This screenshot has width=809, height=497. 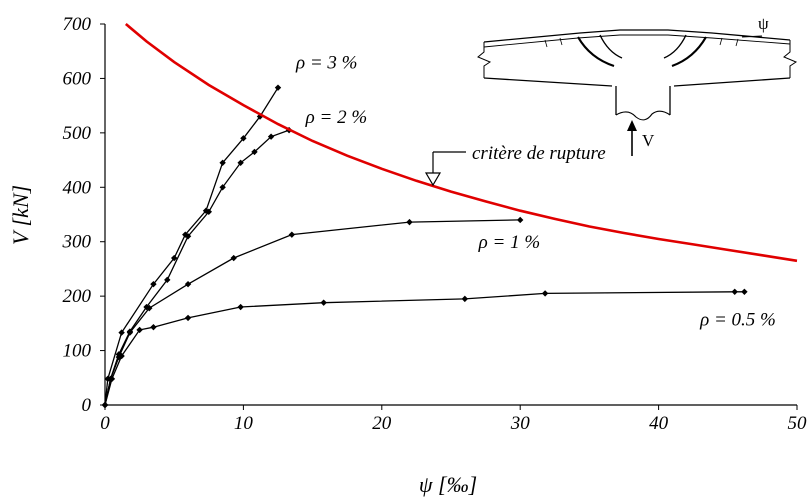 I want to click on criterion-callout: critère de rupture, so click(x=515, y=165).